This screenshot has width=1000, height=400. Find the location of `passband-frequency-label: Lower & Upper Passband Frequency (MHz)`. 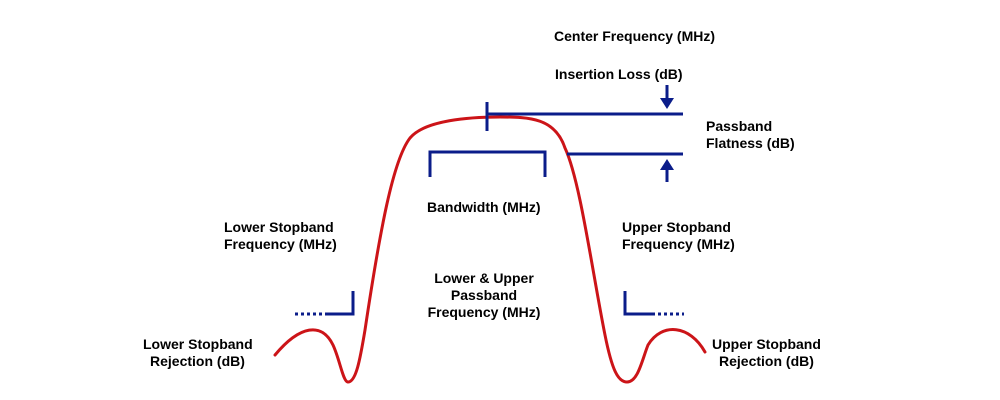

passband-frequency-label: Lower & Upper Passband Frequency (MHz) is located at coordinates (484, 295).